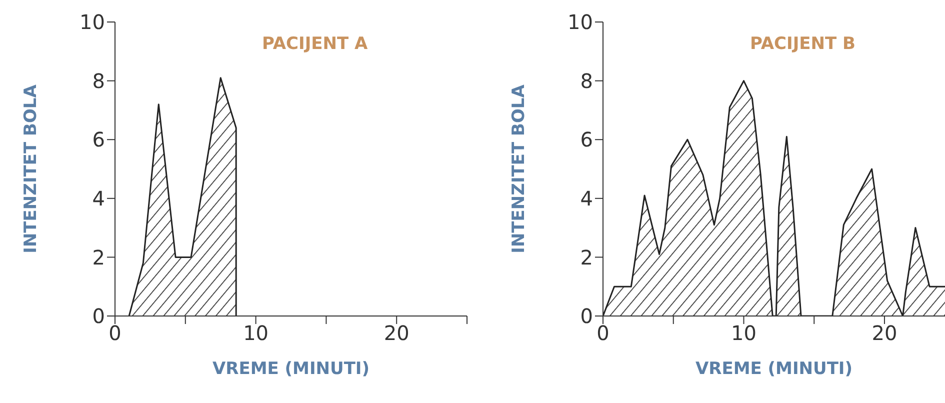  What do you see at coordinates (315, 44) in the screenshot?
I see `text: PACIJENT A` at bounding box center [315, 44].